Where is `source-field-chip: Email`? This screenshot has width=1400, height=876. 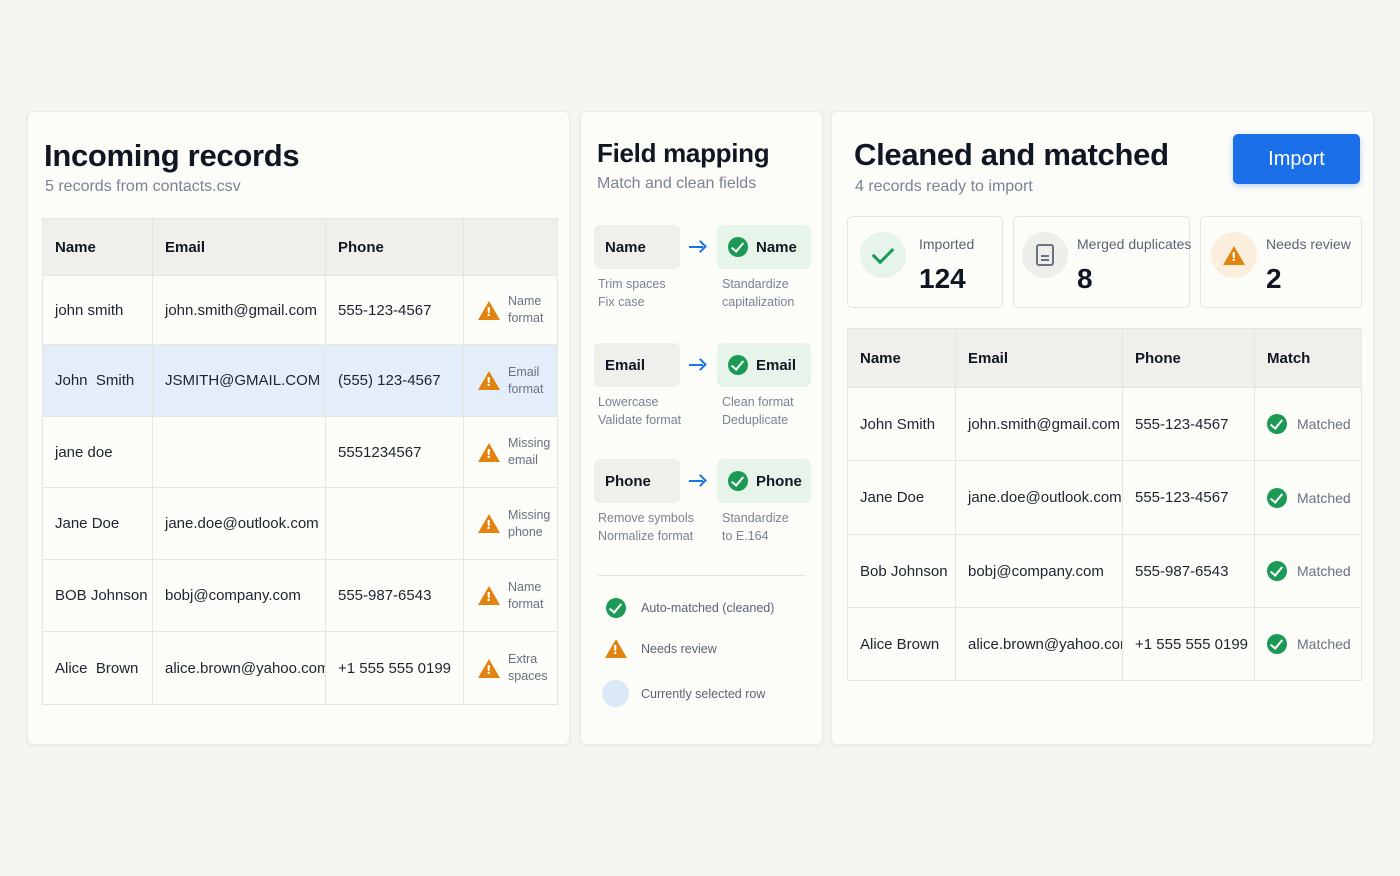
source-field-chip: Email is located at coordinates (637, 365).